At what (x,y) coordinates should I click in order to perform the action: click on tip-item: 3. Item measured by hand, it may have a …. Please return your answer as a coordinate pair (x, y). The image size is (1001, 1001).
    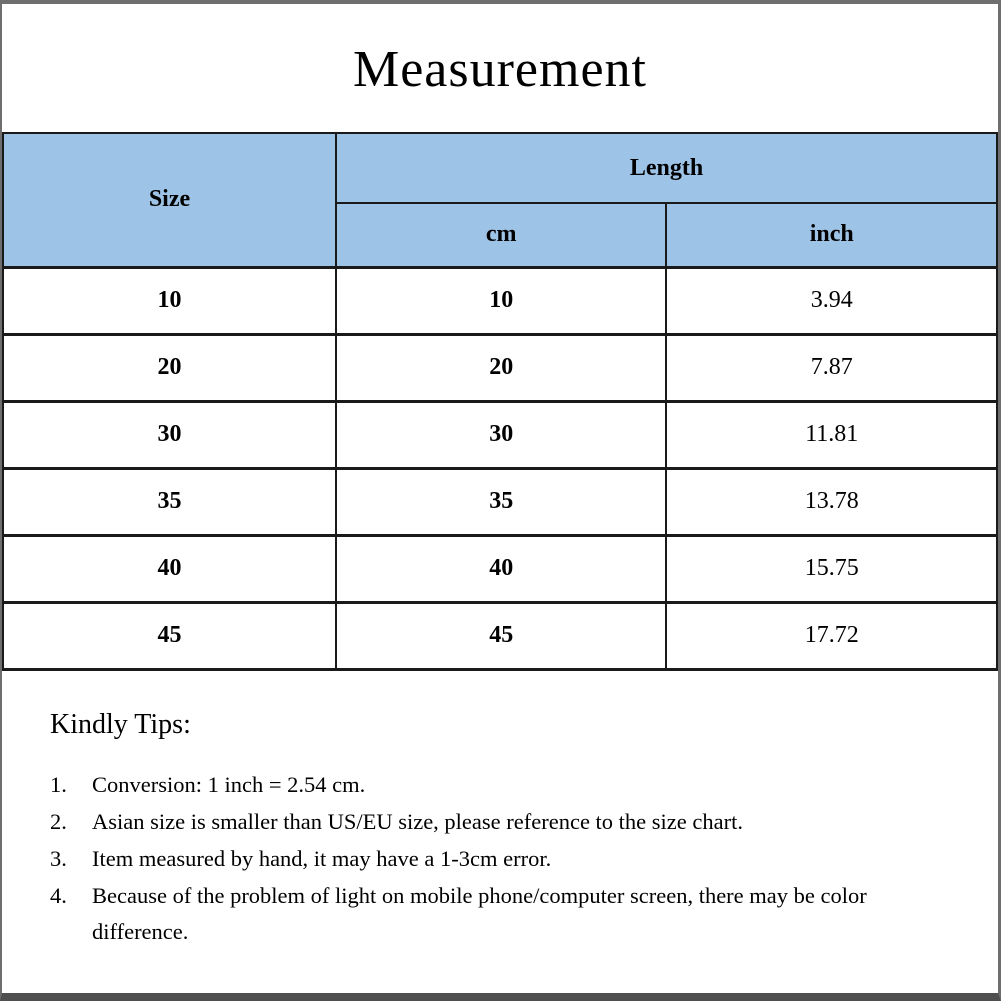
    Looking at the image, I should click on (504, 859).